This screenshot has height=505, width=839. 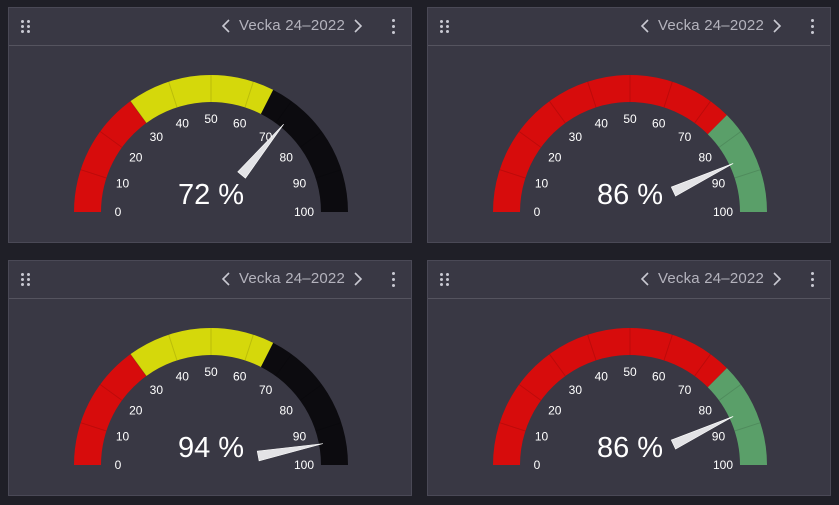 What do you see at coordinates (685, 137) in the screenshot?
I see `gauge-tick-label: 70` at bounding box center [685, 137].